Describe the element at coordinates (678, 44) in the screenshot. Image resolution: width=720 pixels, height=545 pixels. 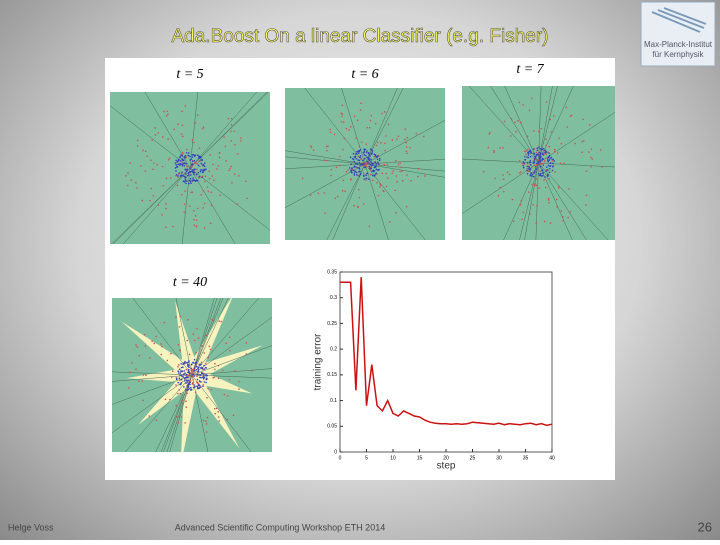
I see `logo-text: Max-Planck-Institut` at that location.